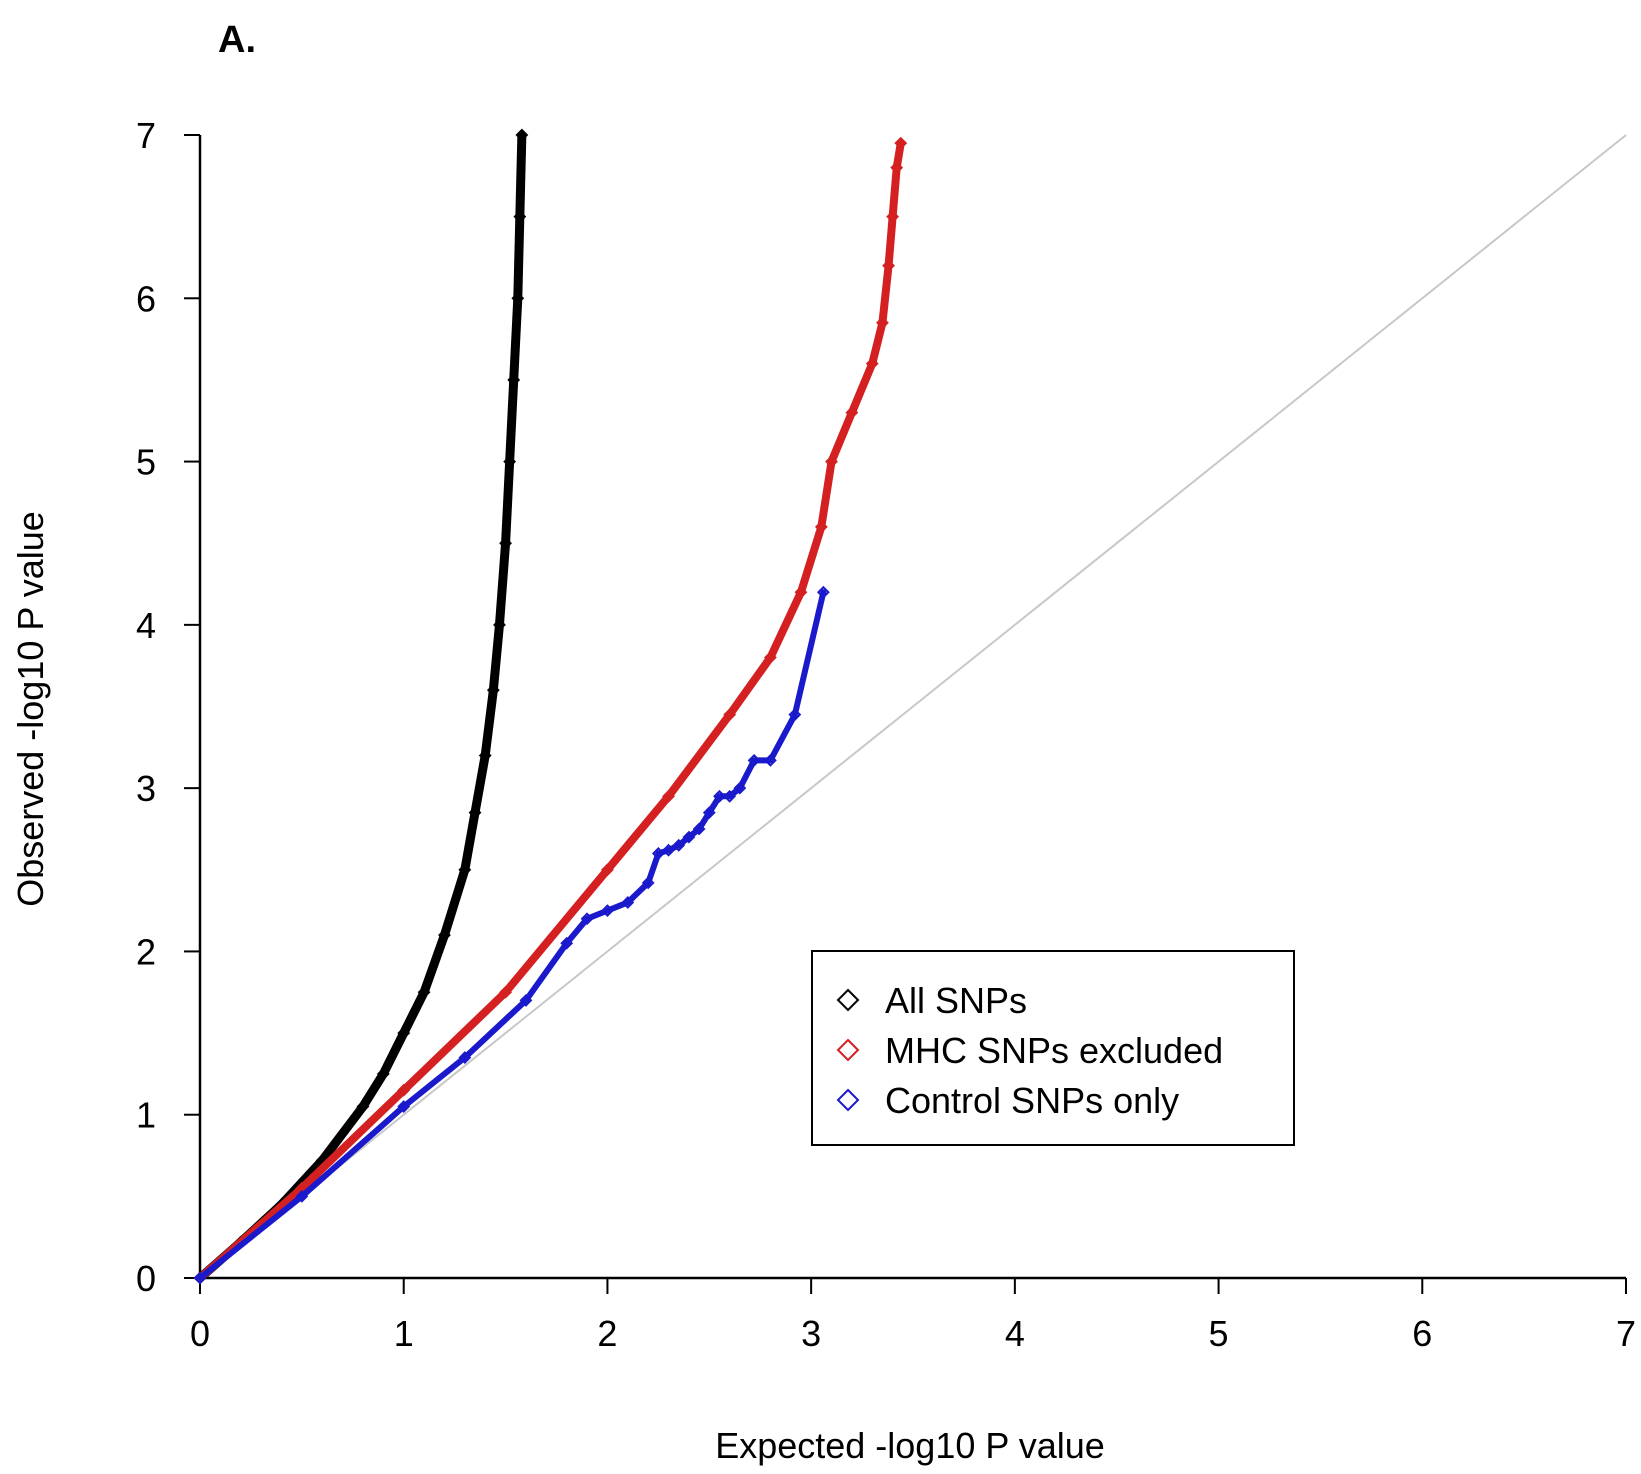 Image resolution: width=1641 pixels, height=1474 pixels. I want to click on y-axis-title: Observed -log10 P value, so click(30, 709).